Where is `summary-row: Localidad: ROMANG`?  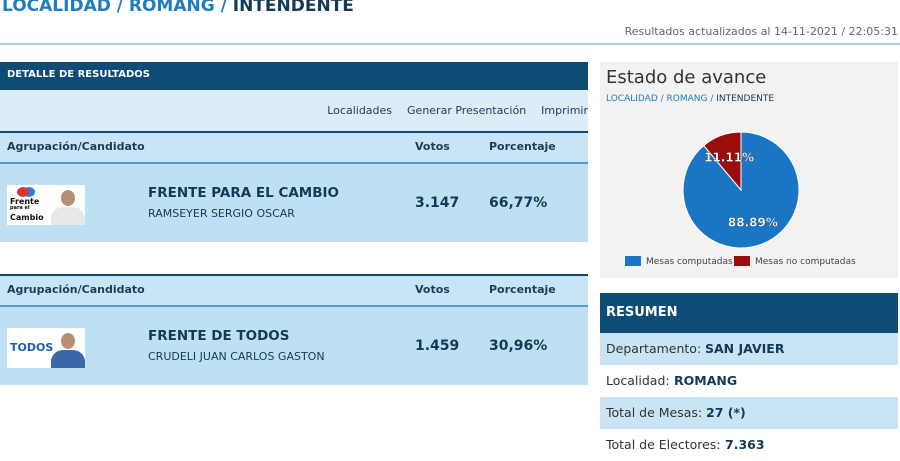
summary-row: Localidad: ROMANG is located at coordinates (749, 381).